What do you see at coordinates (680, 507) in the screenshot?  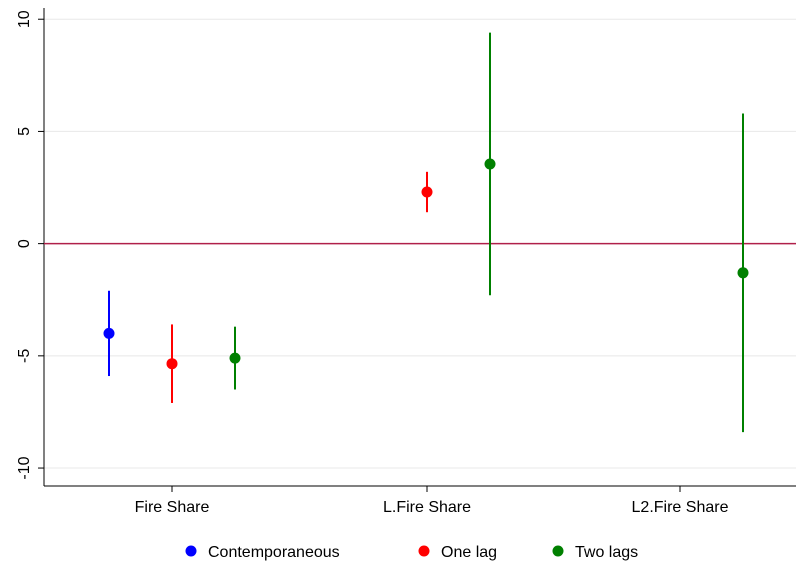 I see `x-tick-label: L2.Fire Share` at bounding box center [680, 507].